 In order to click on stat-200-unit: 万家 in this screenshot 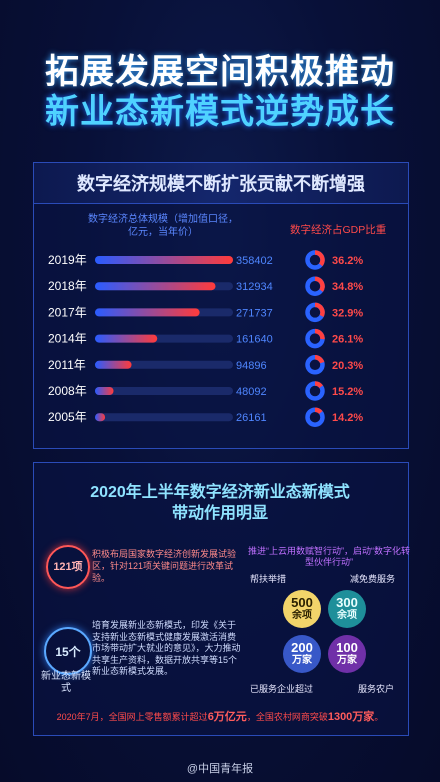, I will do `click(302, 660)`.